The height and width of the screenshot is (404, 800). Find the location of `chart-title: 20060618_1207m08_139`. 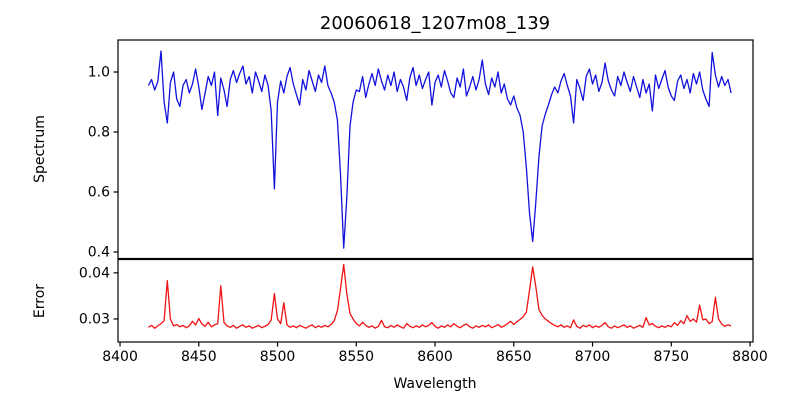

chart-title: 20060618_1207m08_139 is located at coordinates (435, 23).